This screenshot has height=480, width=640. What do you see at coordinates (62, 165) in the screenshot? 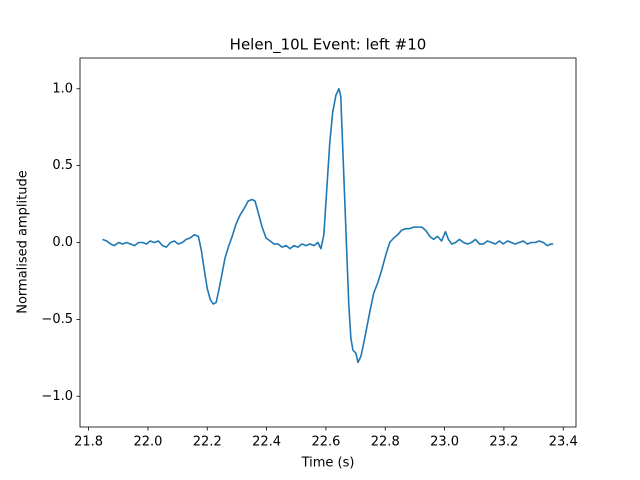
I see `y-tick-label: 0.5` at bounding box center [62, 165].